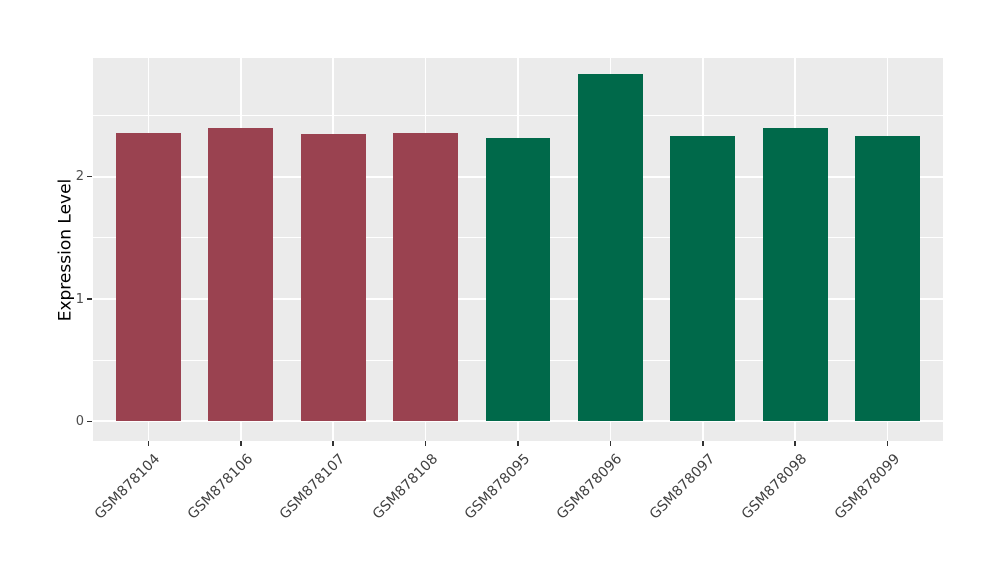 The image size is (1000, 580). What do you see at coordinates (703, 279) in the screenshot?
I see `bar-GSM878097` at bounding box center [703, 279].